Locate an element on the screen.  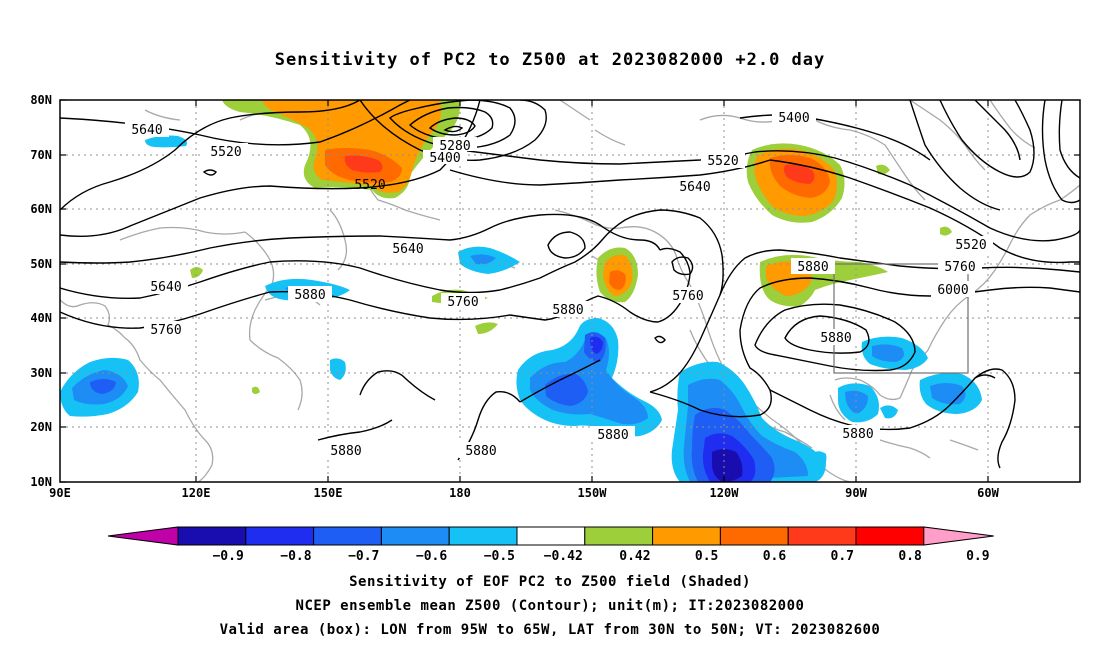
colorbar-label: −0.42 is located at coordinates (563, 556).